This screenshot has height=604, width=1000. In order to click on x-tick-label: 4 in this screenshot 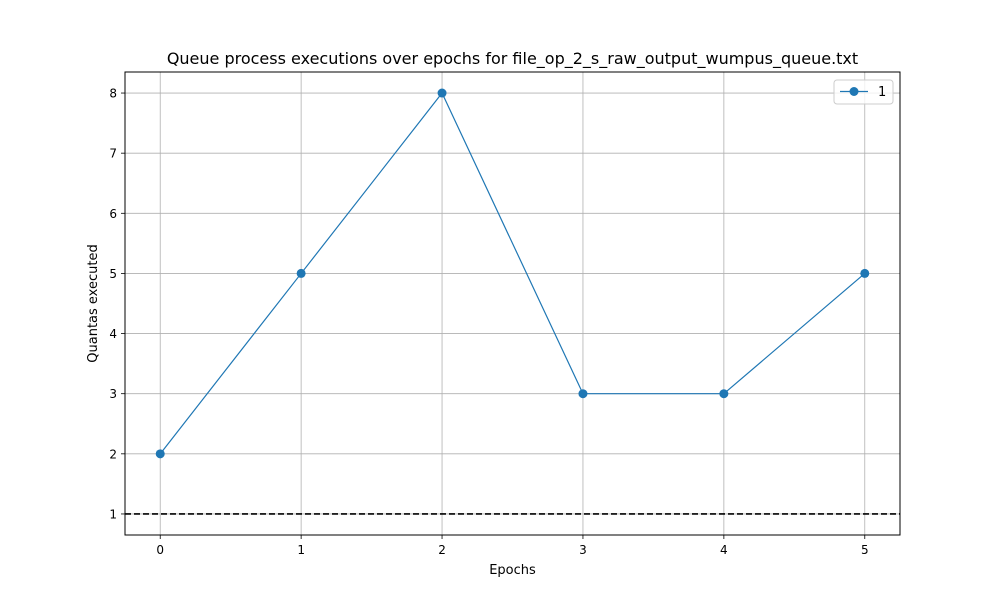, I will do `click(724, 550)`.